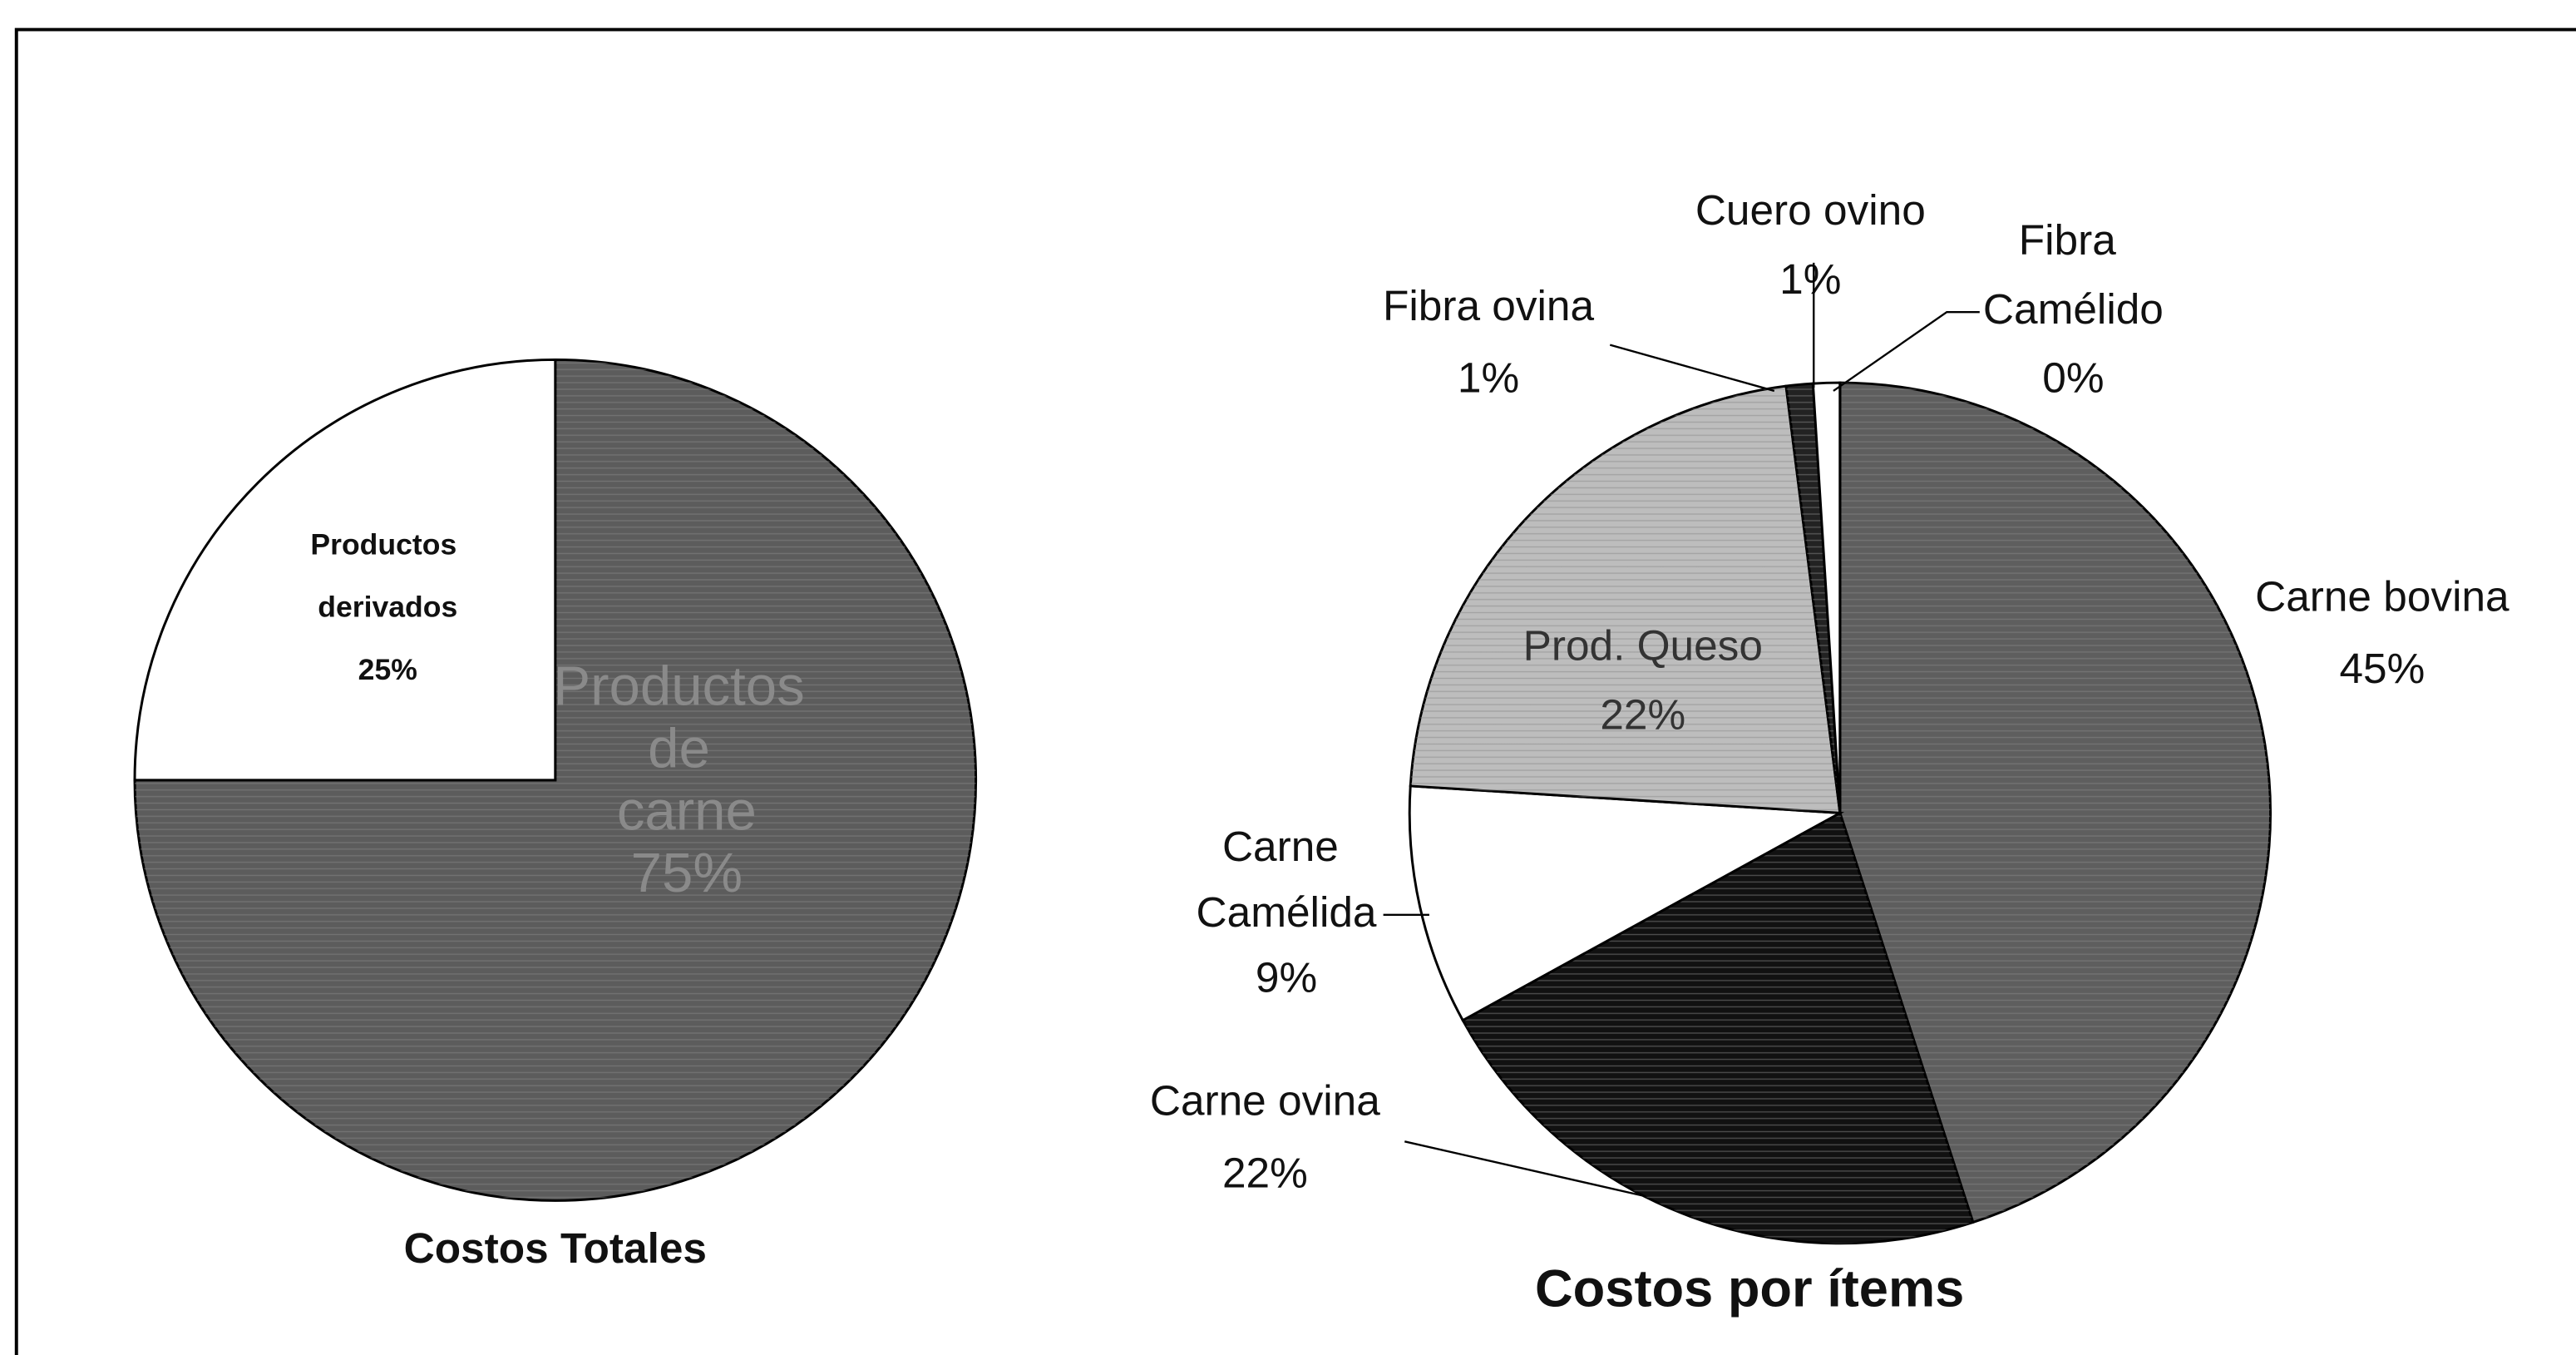 The width and height of the screenshot is (2576, 1355). What do you see at coordinates (1810, 210) in the screenshot?
I see `category-label: Cuero ovino` at bounding box center [1810, 210].